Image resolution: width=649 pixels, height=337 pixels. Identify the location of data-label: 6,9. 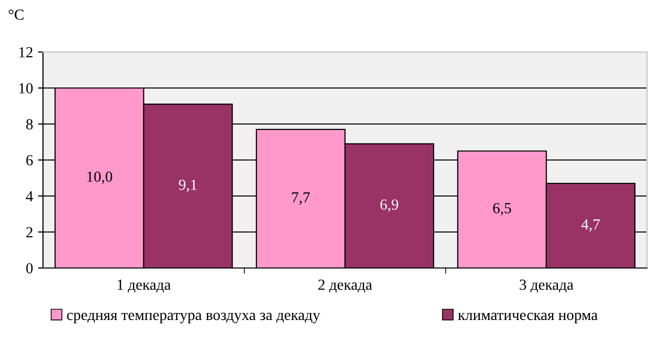
(389, 205).